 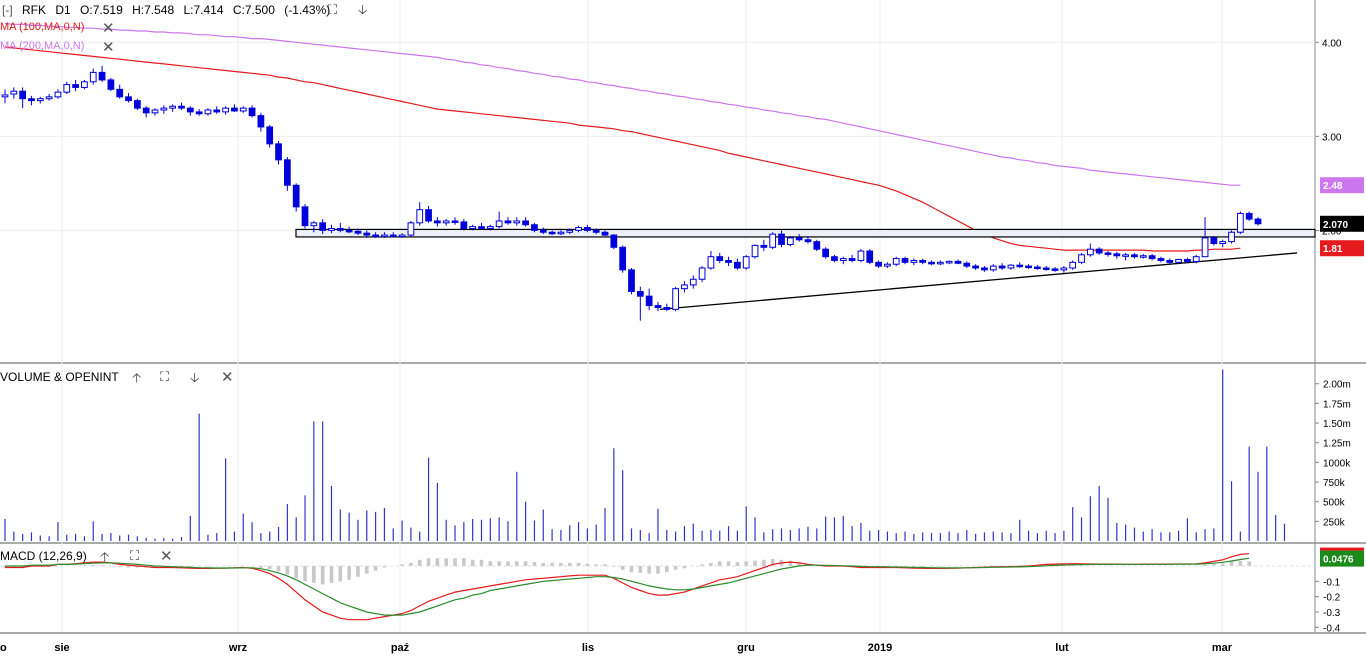 What do you see at coordinates (1332, 231) in the screenshot?
I see `price-tick-label: 2.00` at bounding box center [1332, 231].